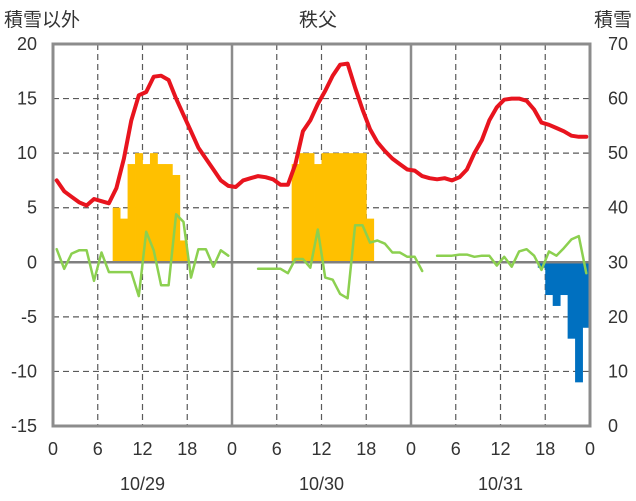 This screenshot has height=501, width=636. What do you see at coordinates (27, 153) in the screenshot?
I see `left-tick-label: 10` at bounding box center [27, 153].